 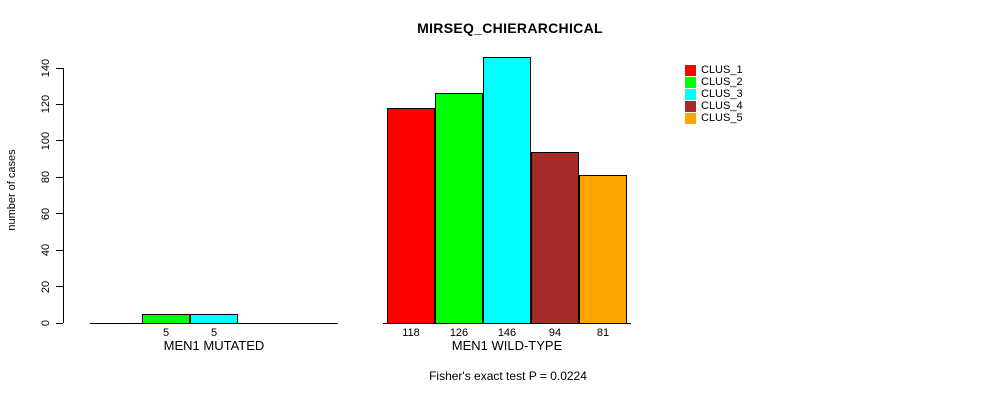 What do you see at coordinates (46, 213) in the screenshot?
I see `y-tick-label: 60` at bounding box center [46, 213].